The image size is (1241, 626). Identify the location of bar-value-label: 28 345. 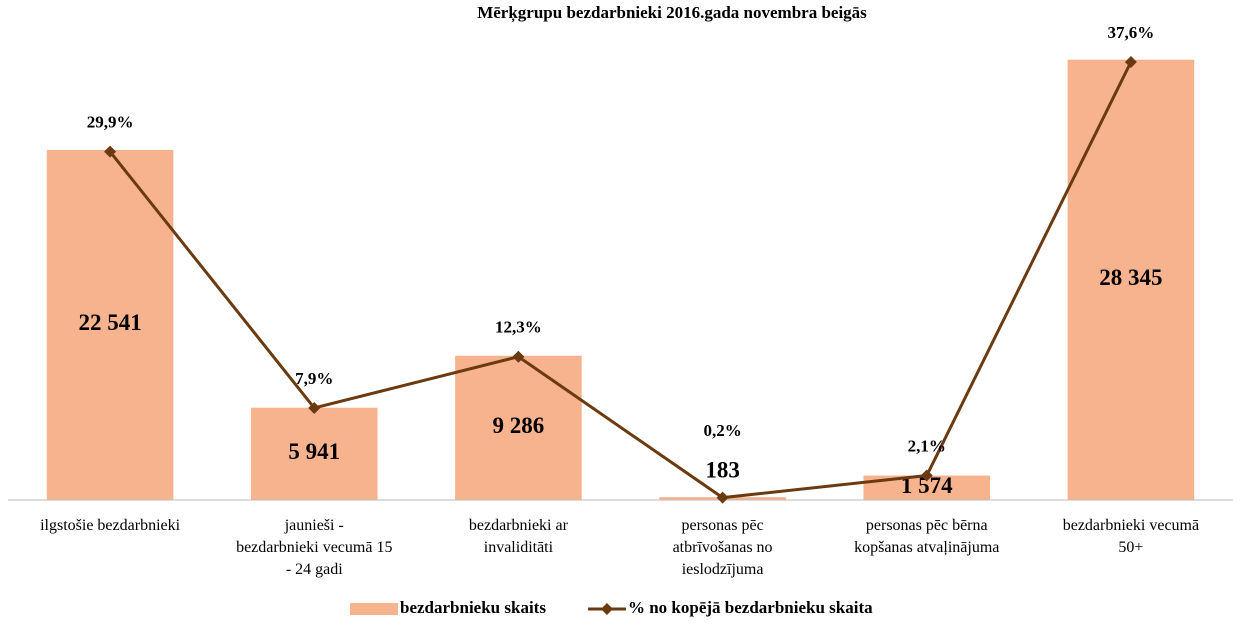
(1130, 277).